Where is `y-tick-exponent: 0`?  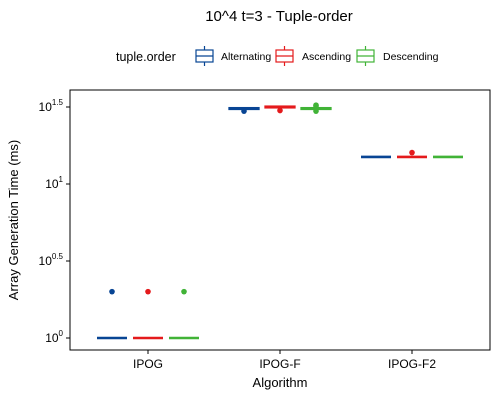
y-tick-exponent: 0 is located at coordinates (61, 333).